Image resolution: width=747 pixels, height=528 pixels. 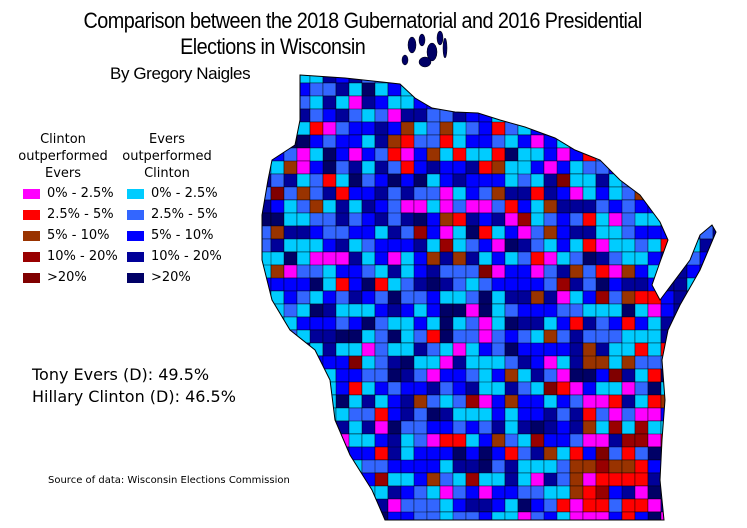 What do you see at coordinates (170, 235) in the screenshot?
I see `legend-item-evers: 5% - 10%` at bounding box center [170, 235].